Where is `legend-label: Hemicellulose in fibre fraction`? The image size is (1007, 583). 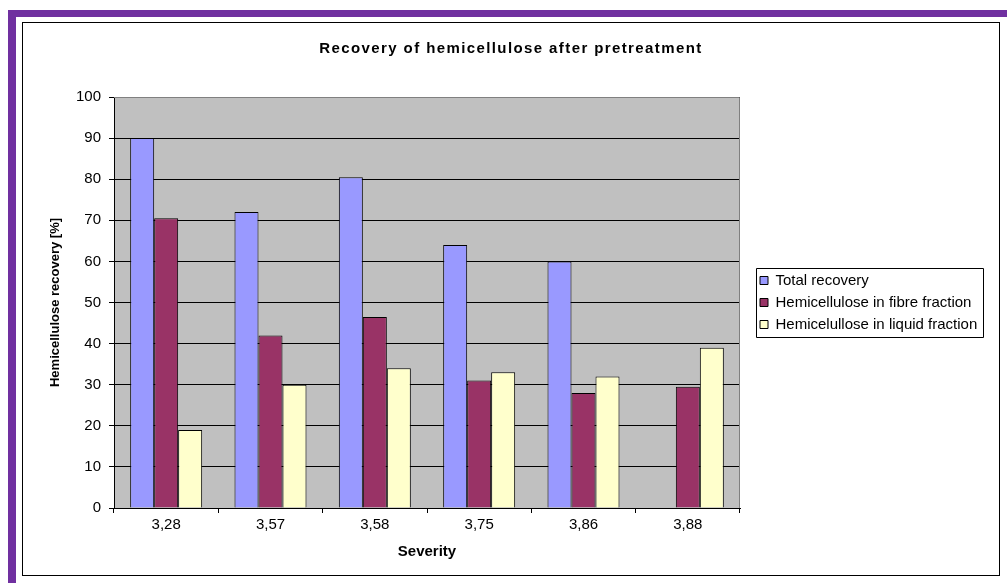 legend-label: Hemicellulose in fibre fraction is located at coordinates (873, 301).